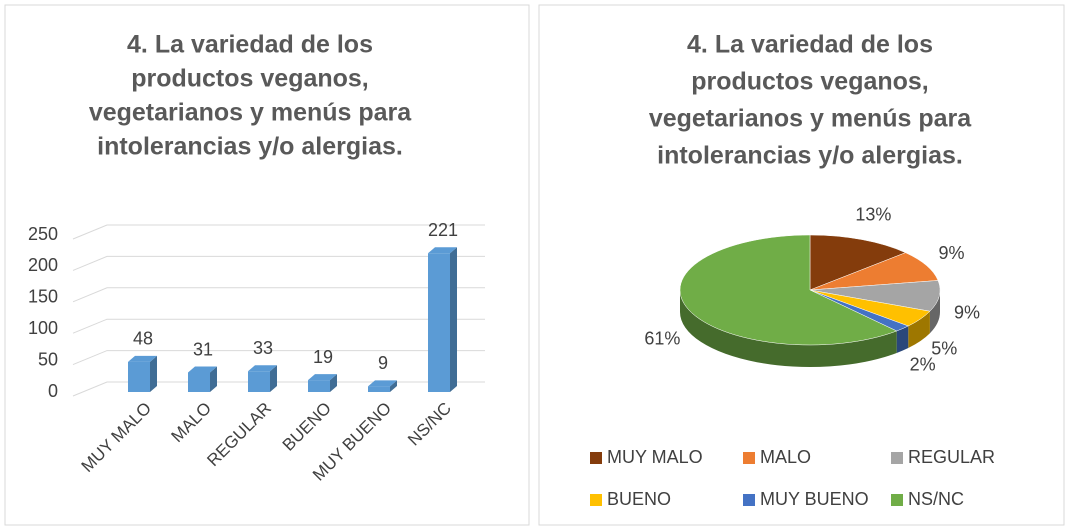 Image resolution: width=1069 pixels, height=531 pixels. What do you see at coordinates (443, 230) in the screenshot?
I see `data-label: 221` at bounding box center [443, 230].